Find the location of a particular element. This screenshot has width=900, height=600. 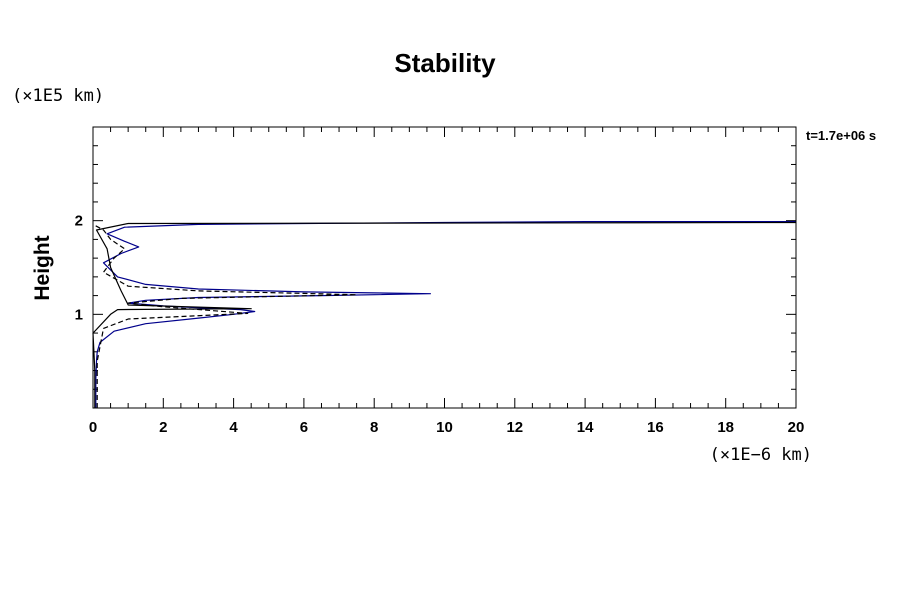

x-tick-label: 6 is located at coordinates (304, 427).